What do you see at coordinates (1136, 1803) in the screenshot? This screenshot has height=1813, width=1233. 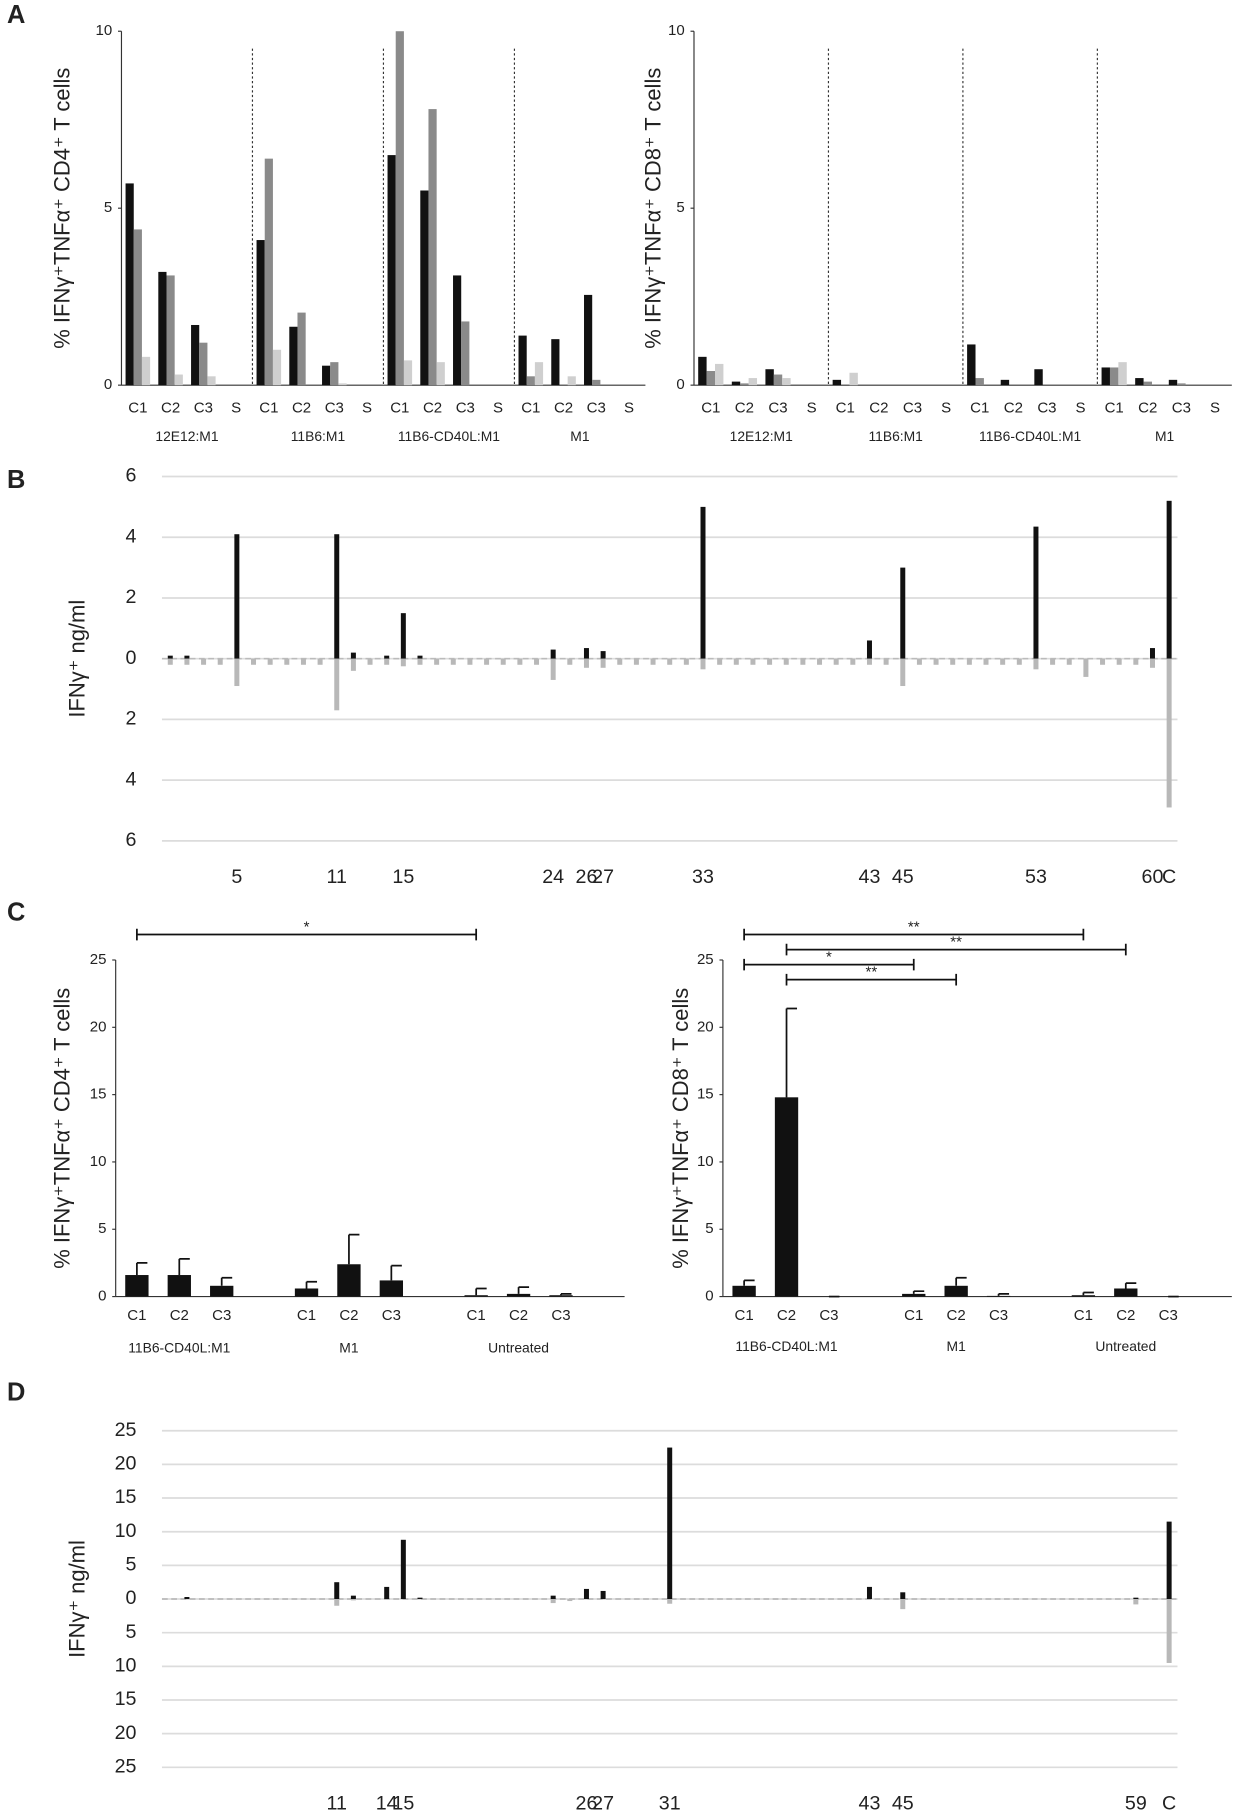 I see `x-tick-label: 59` at bounding box center [1136, 1803].